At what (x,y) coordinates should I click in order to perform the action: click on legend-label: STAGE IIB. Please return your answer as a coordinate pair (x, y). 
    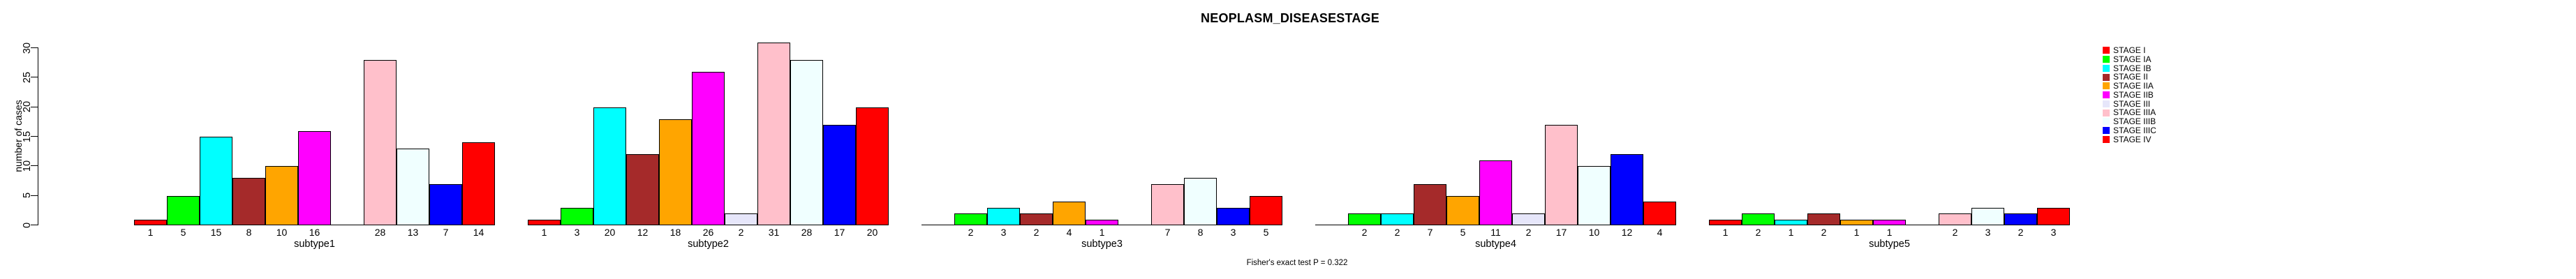
    Looking at the image, I should click on (2133, 94).